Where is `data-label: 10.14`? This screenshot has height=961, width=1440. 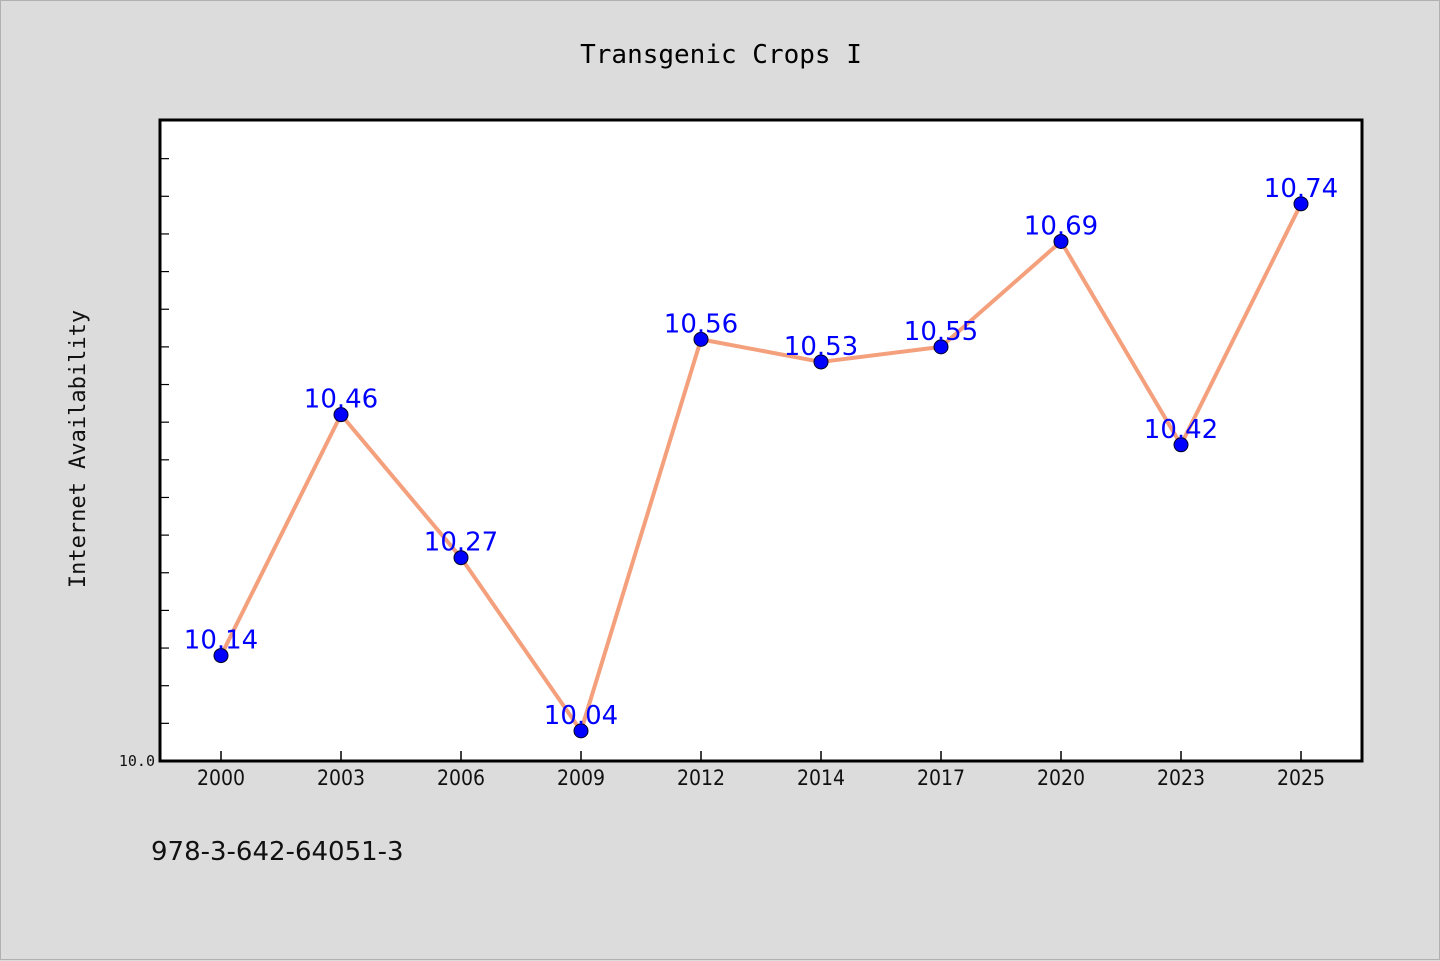
data-label: 10.14 is located at coordinates (221, 641).